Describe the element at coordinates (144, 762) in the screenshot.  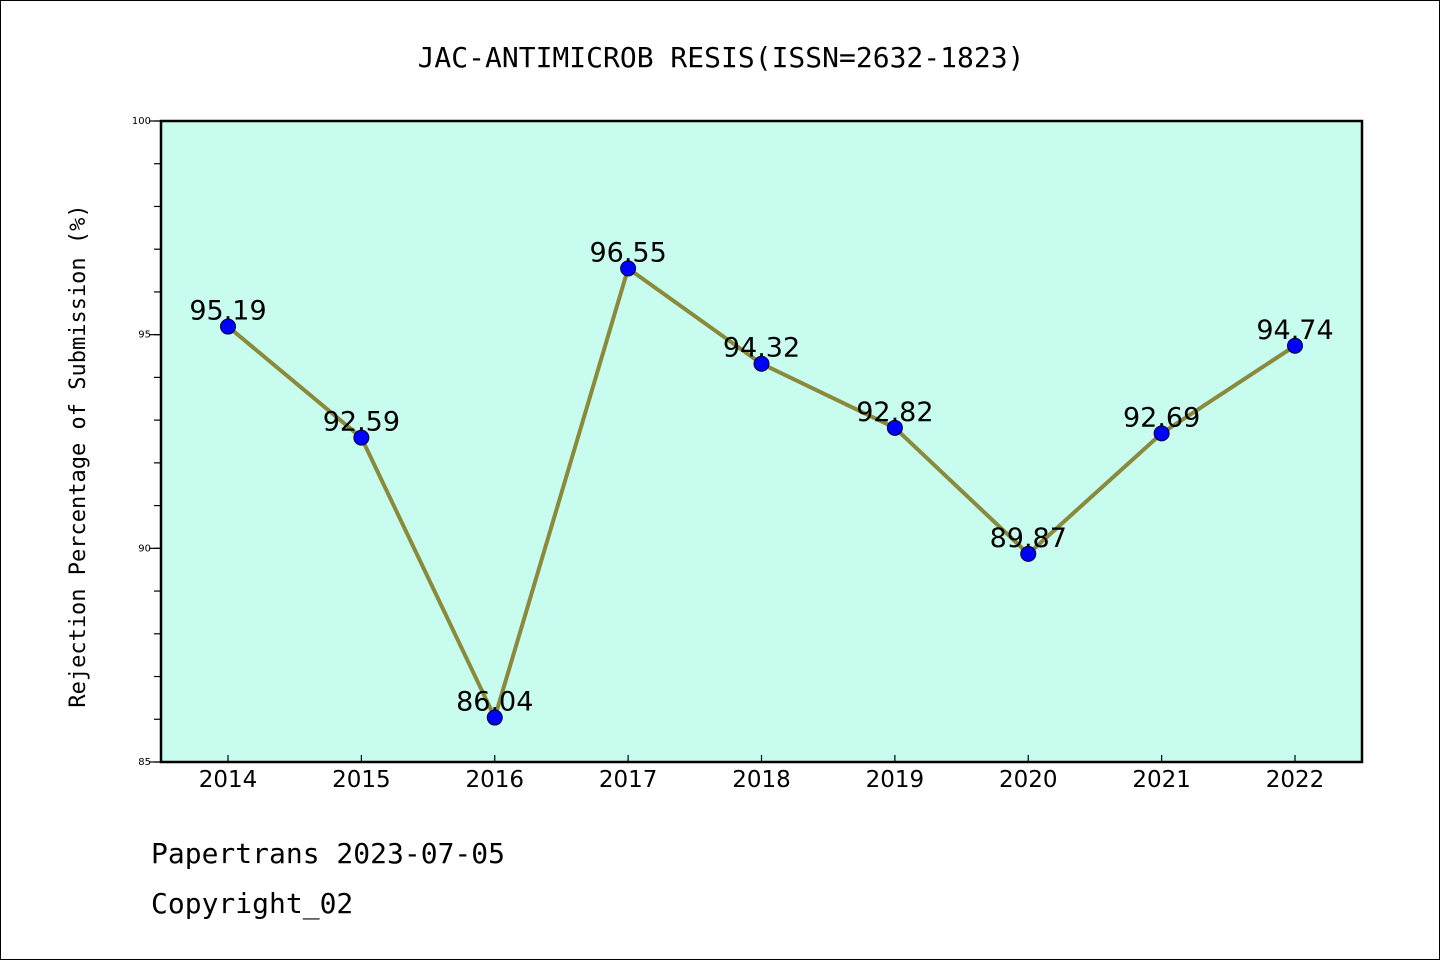
I see `y-tick-label: 85` at that location.